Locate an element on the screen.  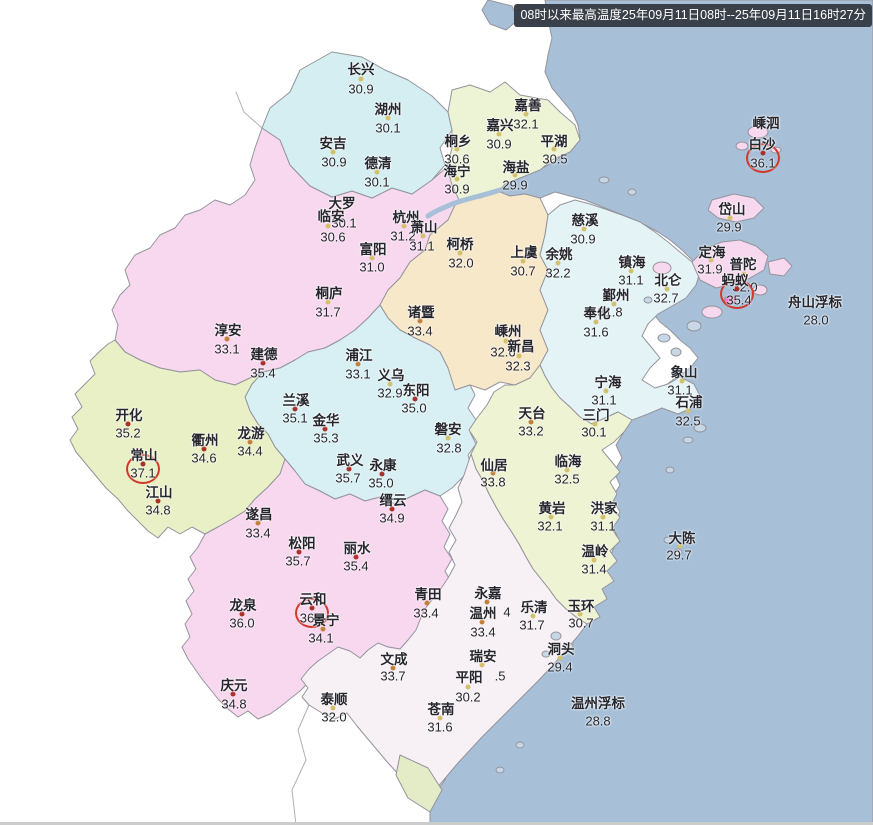
magenta-islet is located at coordinates (730, 300).